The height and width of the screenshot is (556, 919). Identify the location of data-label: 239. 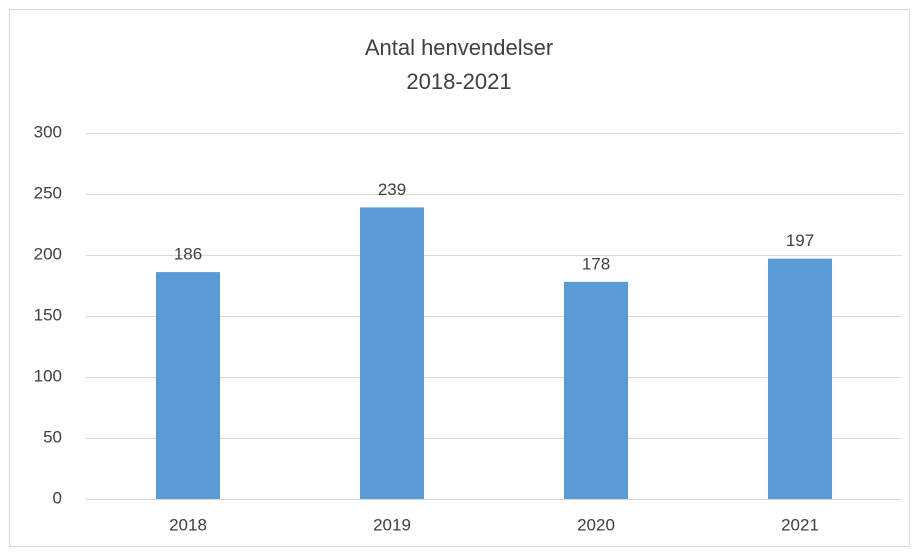
(392, 189).